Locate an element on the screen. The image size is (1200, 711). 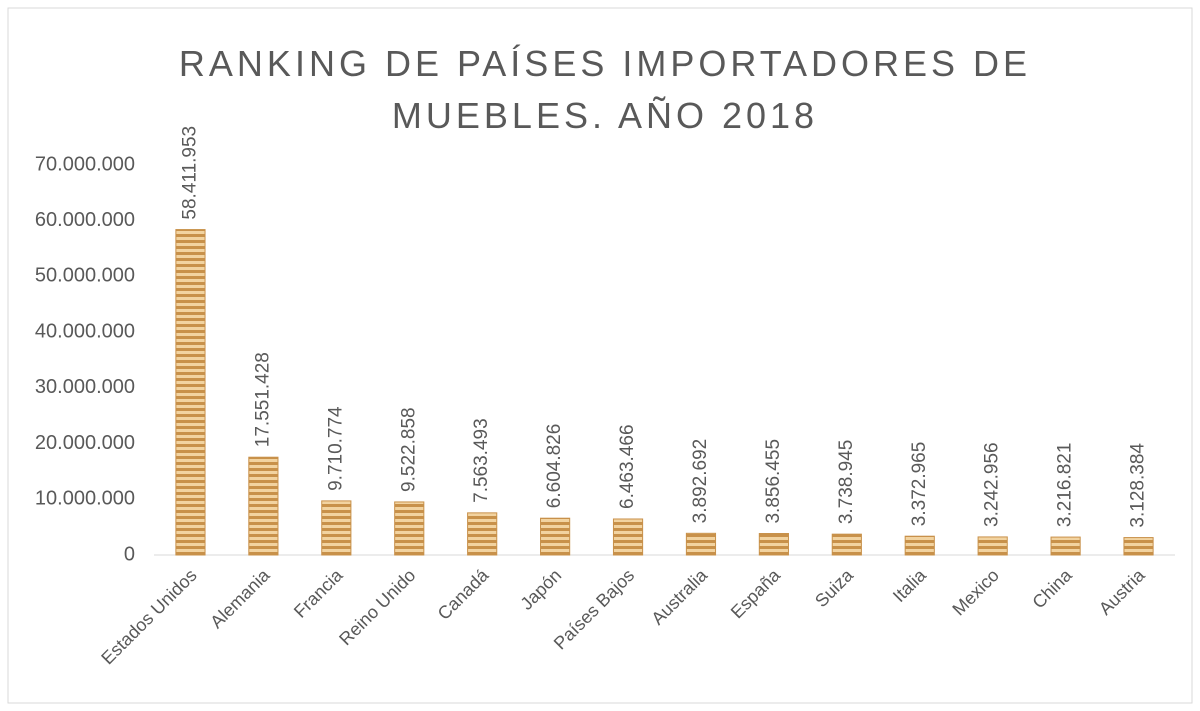
value-label: 58.411.953 is located at coordinates (189, 173).